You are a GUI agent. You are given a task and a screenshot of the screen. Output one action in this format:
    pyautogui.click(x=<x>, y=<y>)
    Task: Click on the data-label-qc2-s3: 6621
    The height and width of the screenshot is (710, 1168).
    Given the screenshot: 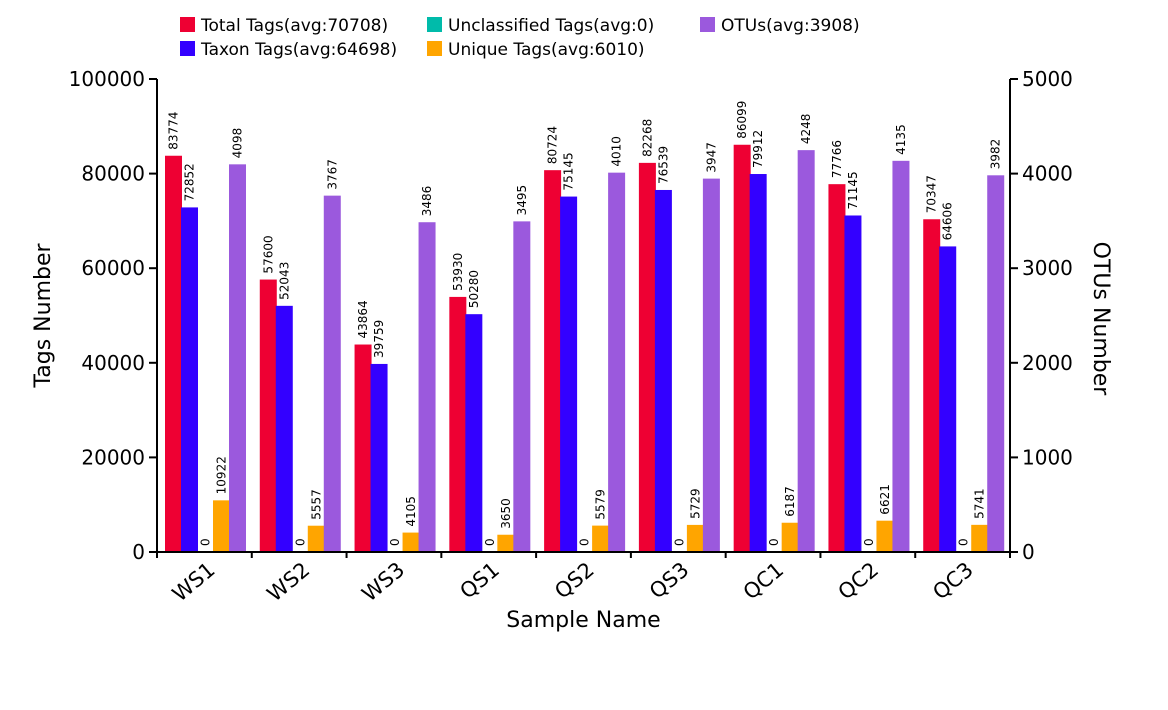 What is the action you would take?
    pyautogui.click(x=885, y=499)
    